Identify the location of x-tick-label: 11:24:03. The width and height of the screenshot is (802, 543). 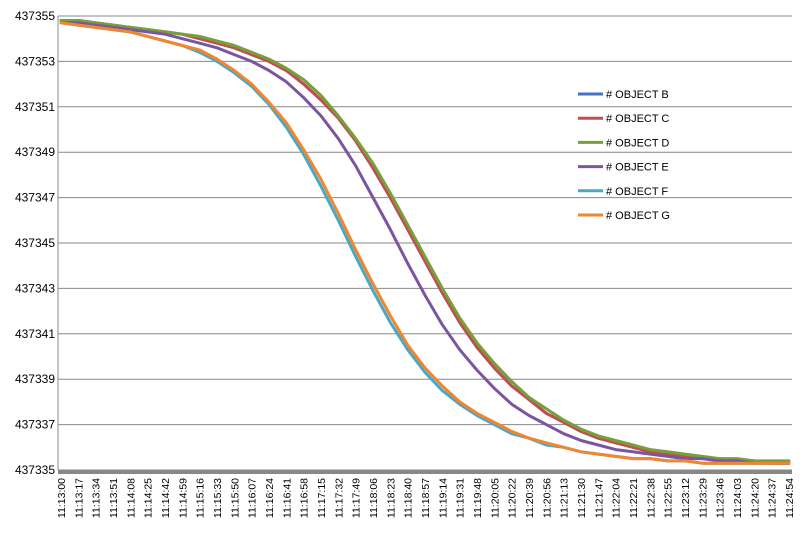
(738, 498).